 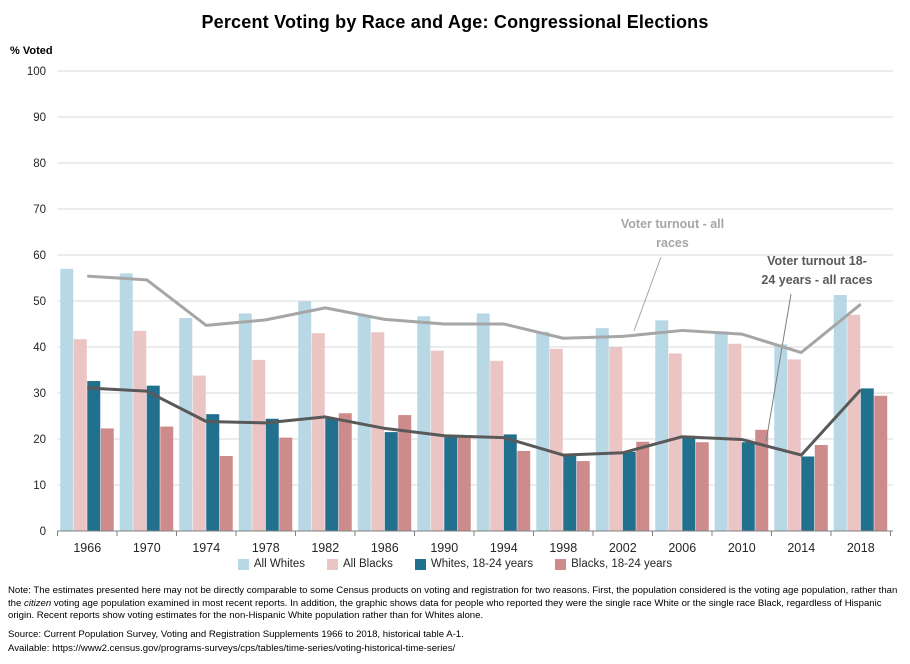 I want to click on x-tick-label-1970: 1970, so click(x=147, y=548).